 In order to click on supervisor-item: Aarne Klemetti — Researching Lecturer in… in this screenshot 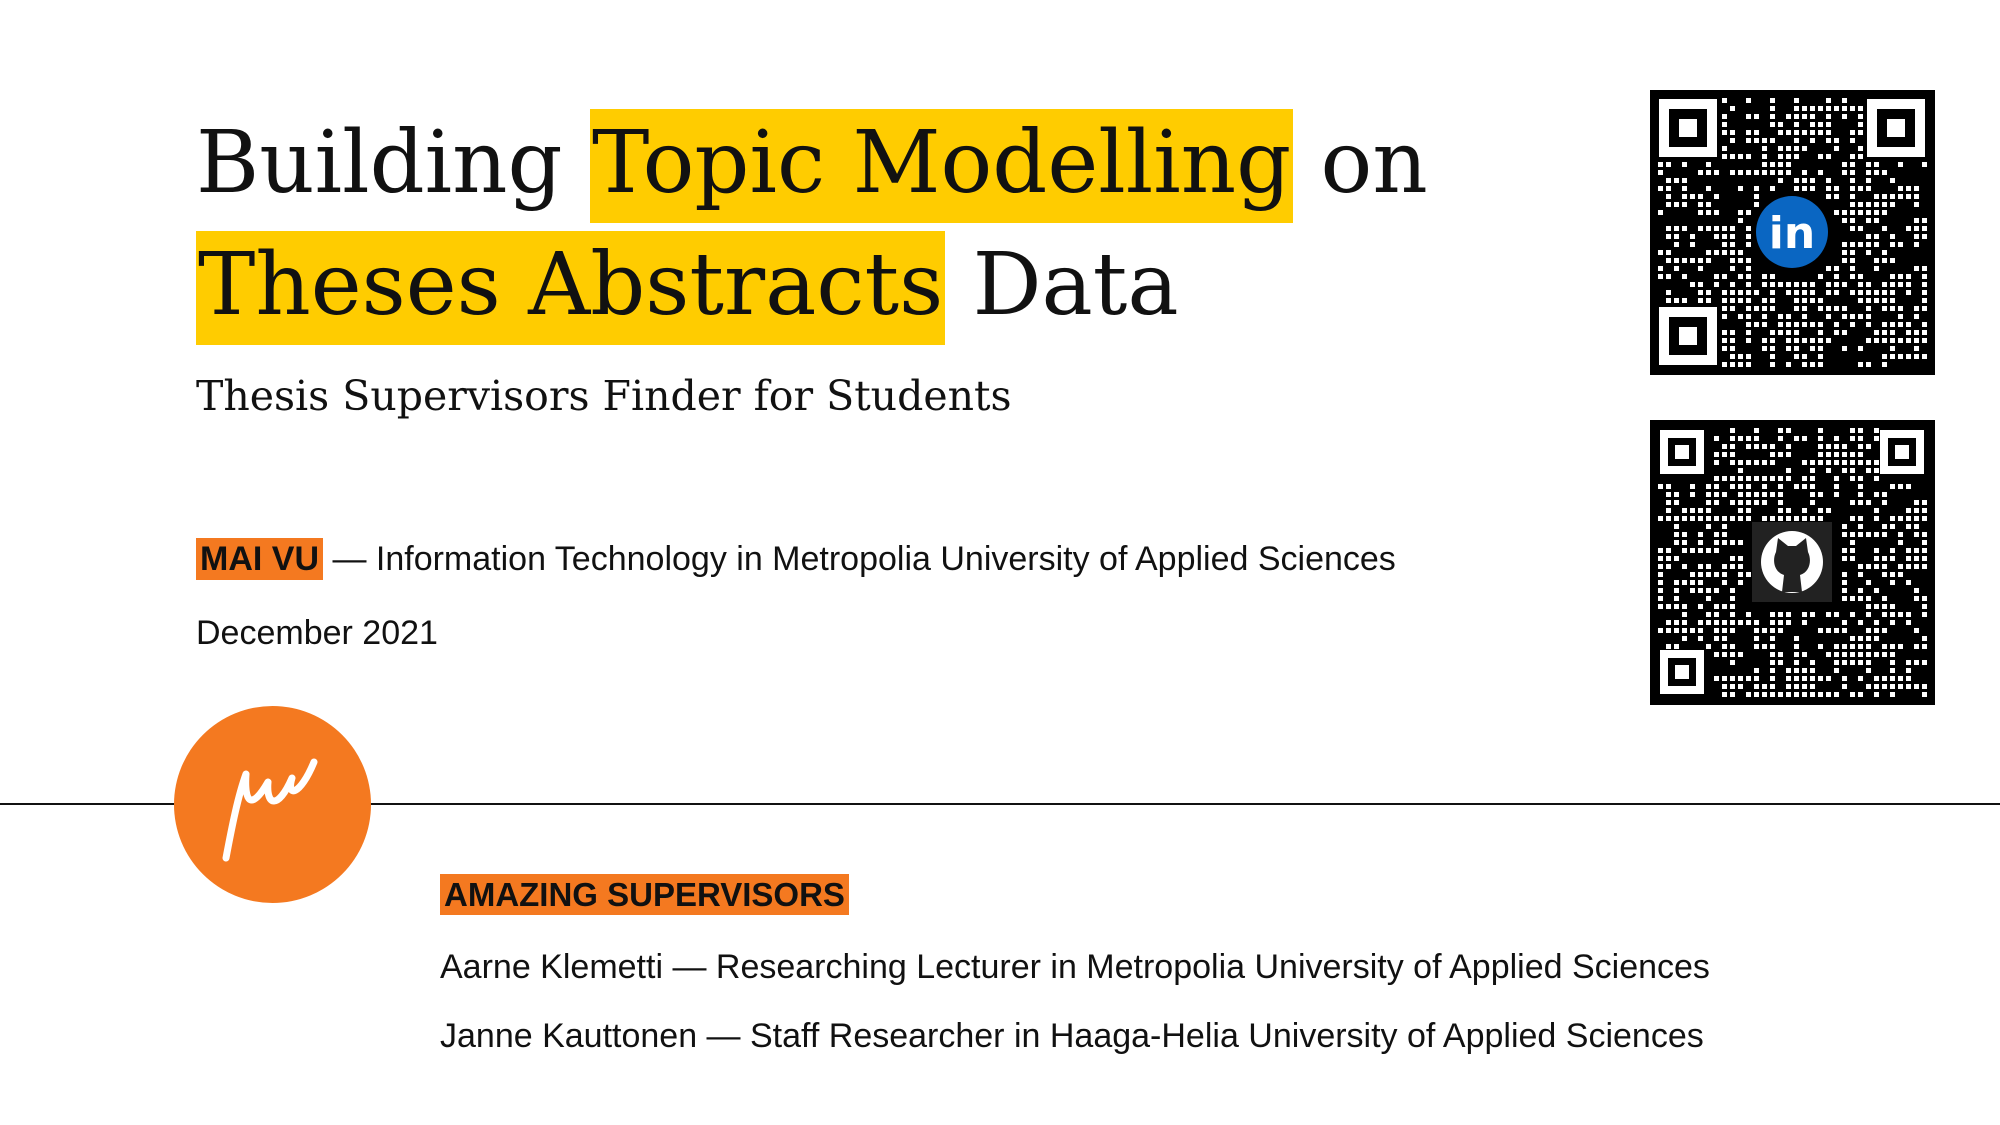, I will do `click(1075, 967)`.